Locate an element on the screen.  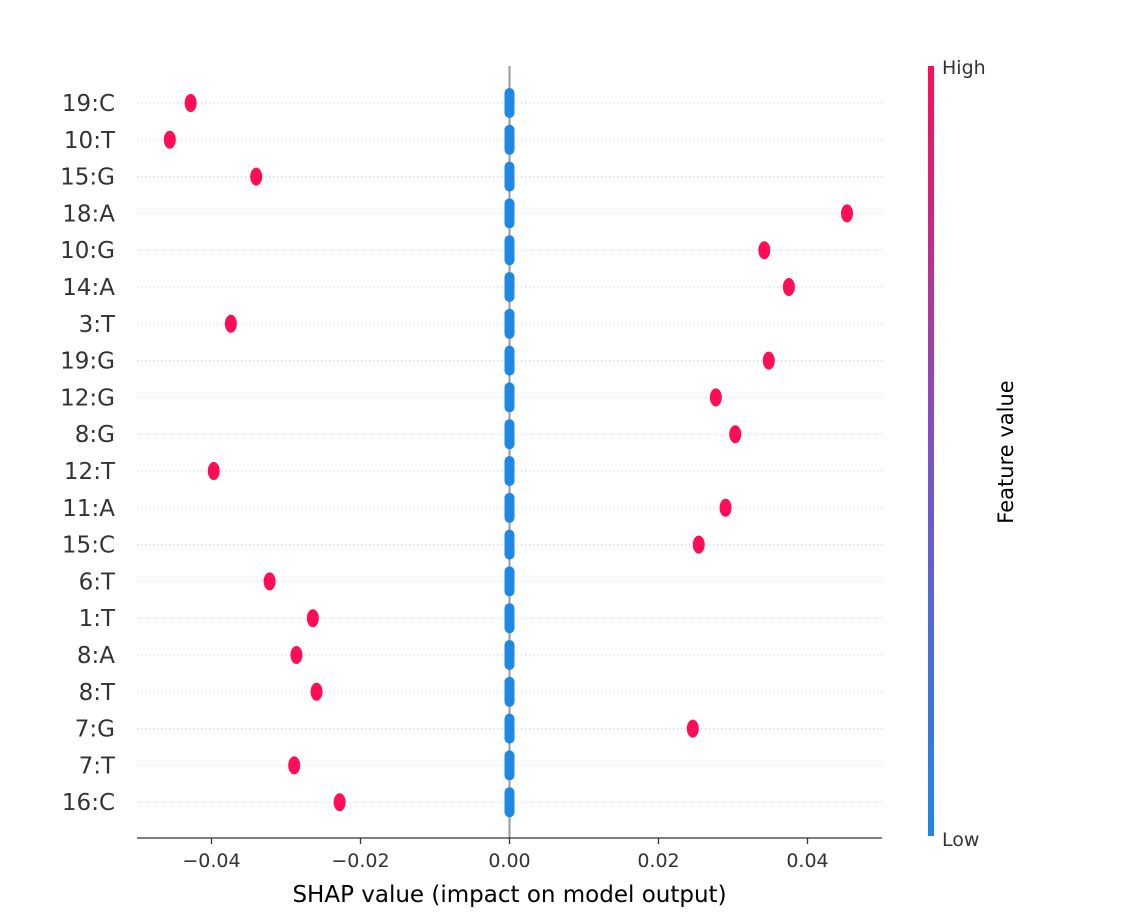
colorbar-gradient is located at coordinates (931, 451).